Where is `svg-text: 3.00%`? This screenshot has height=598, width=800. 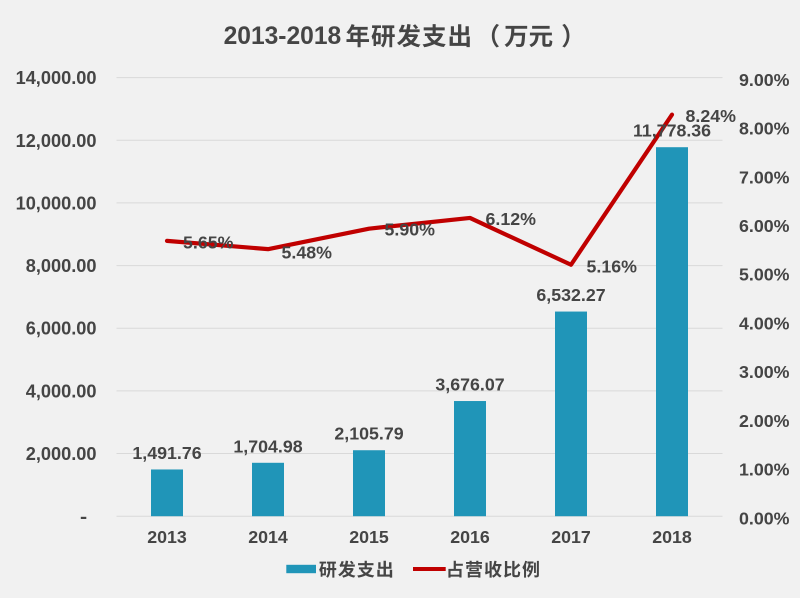 svg-text: 3.00% is located at coordinates (764, 372).